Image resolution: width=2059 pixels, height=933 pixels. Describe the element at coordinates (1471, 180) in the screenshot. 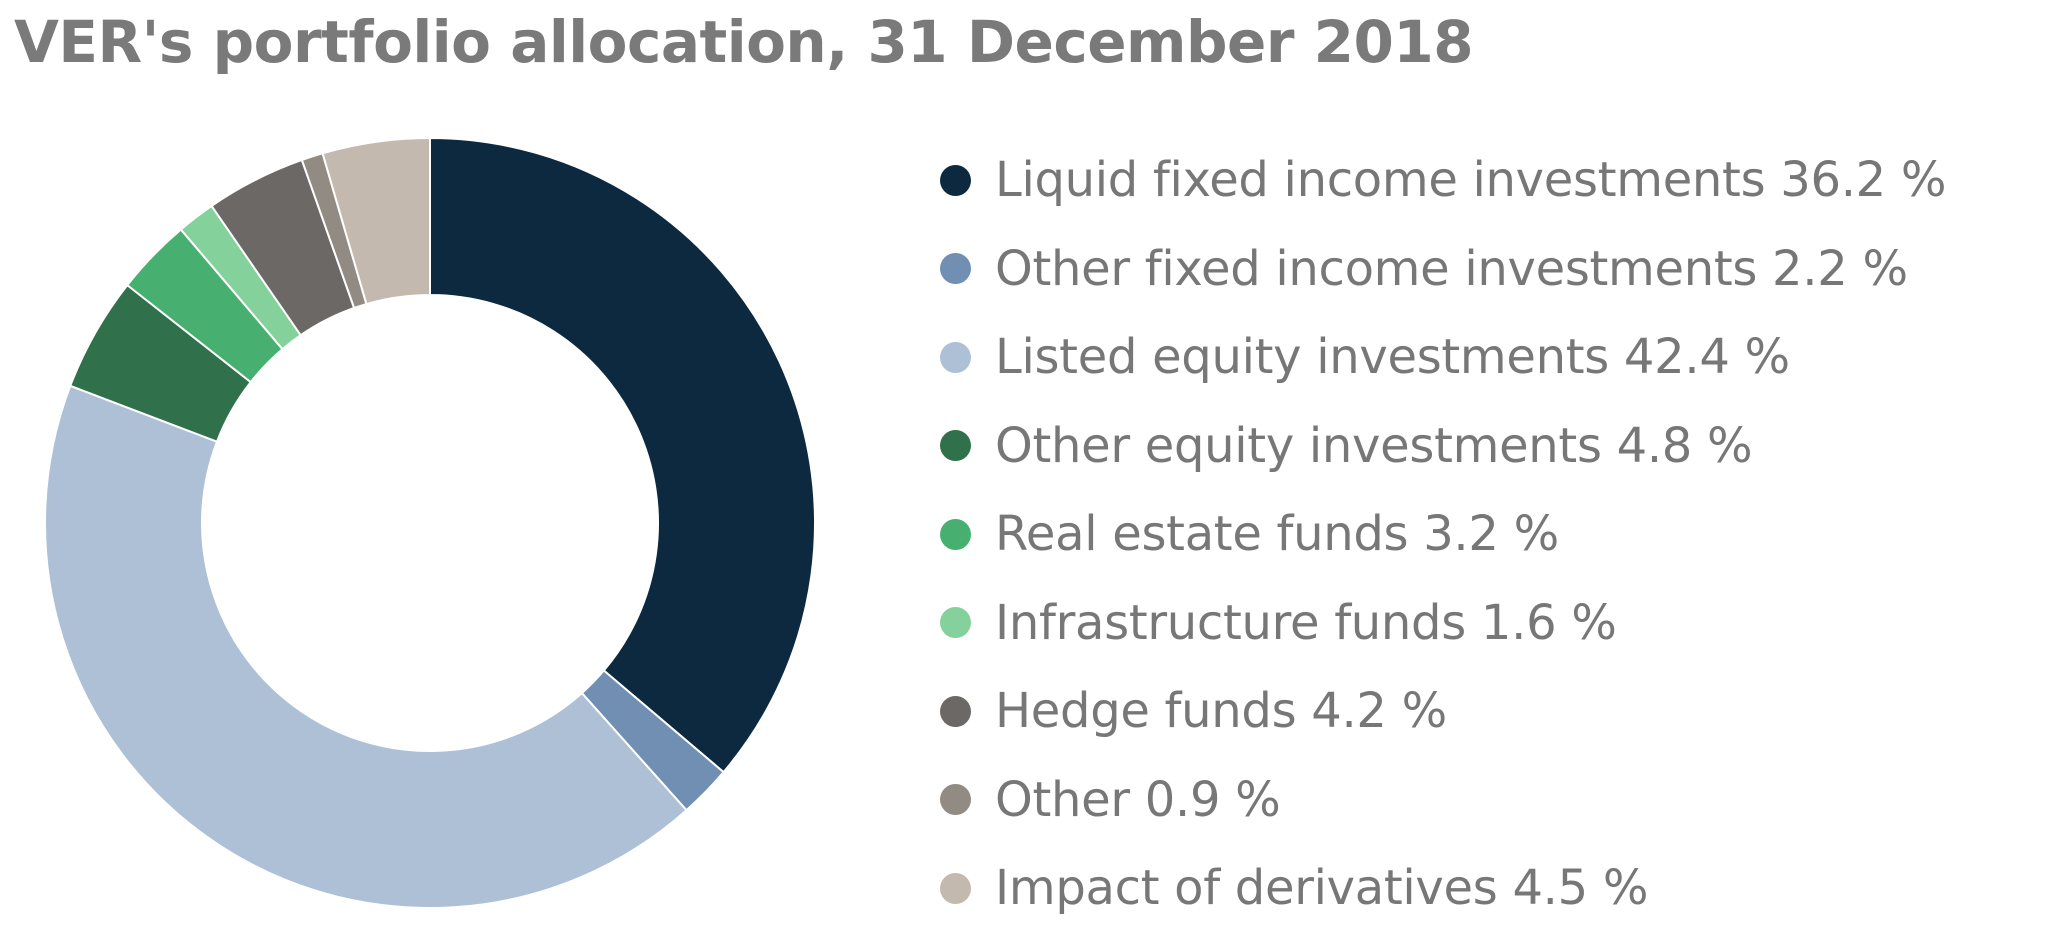

I see `legend-label: Liquid fixed income investments 36.2 %` at that location.